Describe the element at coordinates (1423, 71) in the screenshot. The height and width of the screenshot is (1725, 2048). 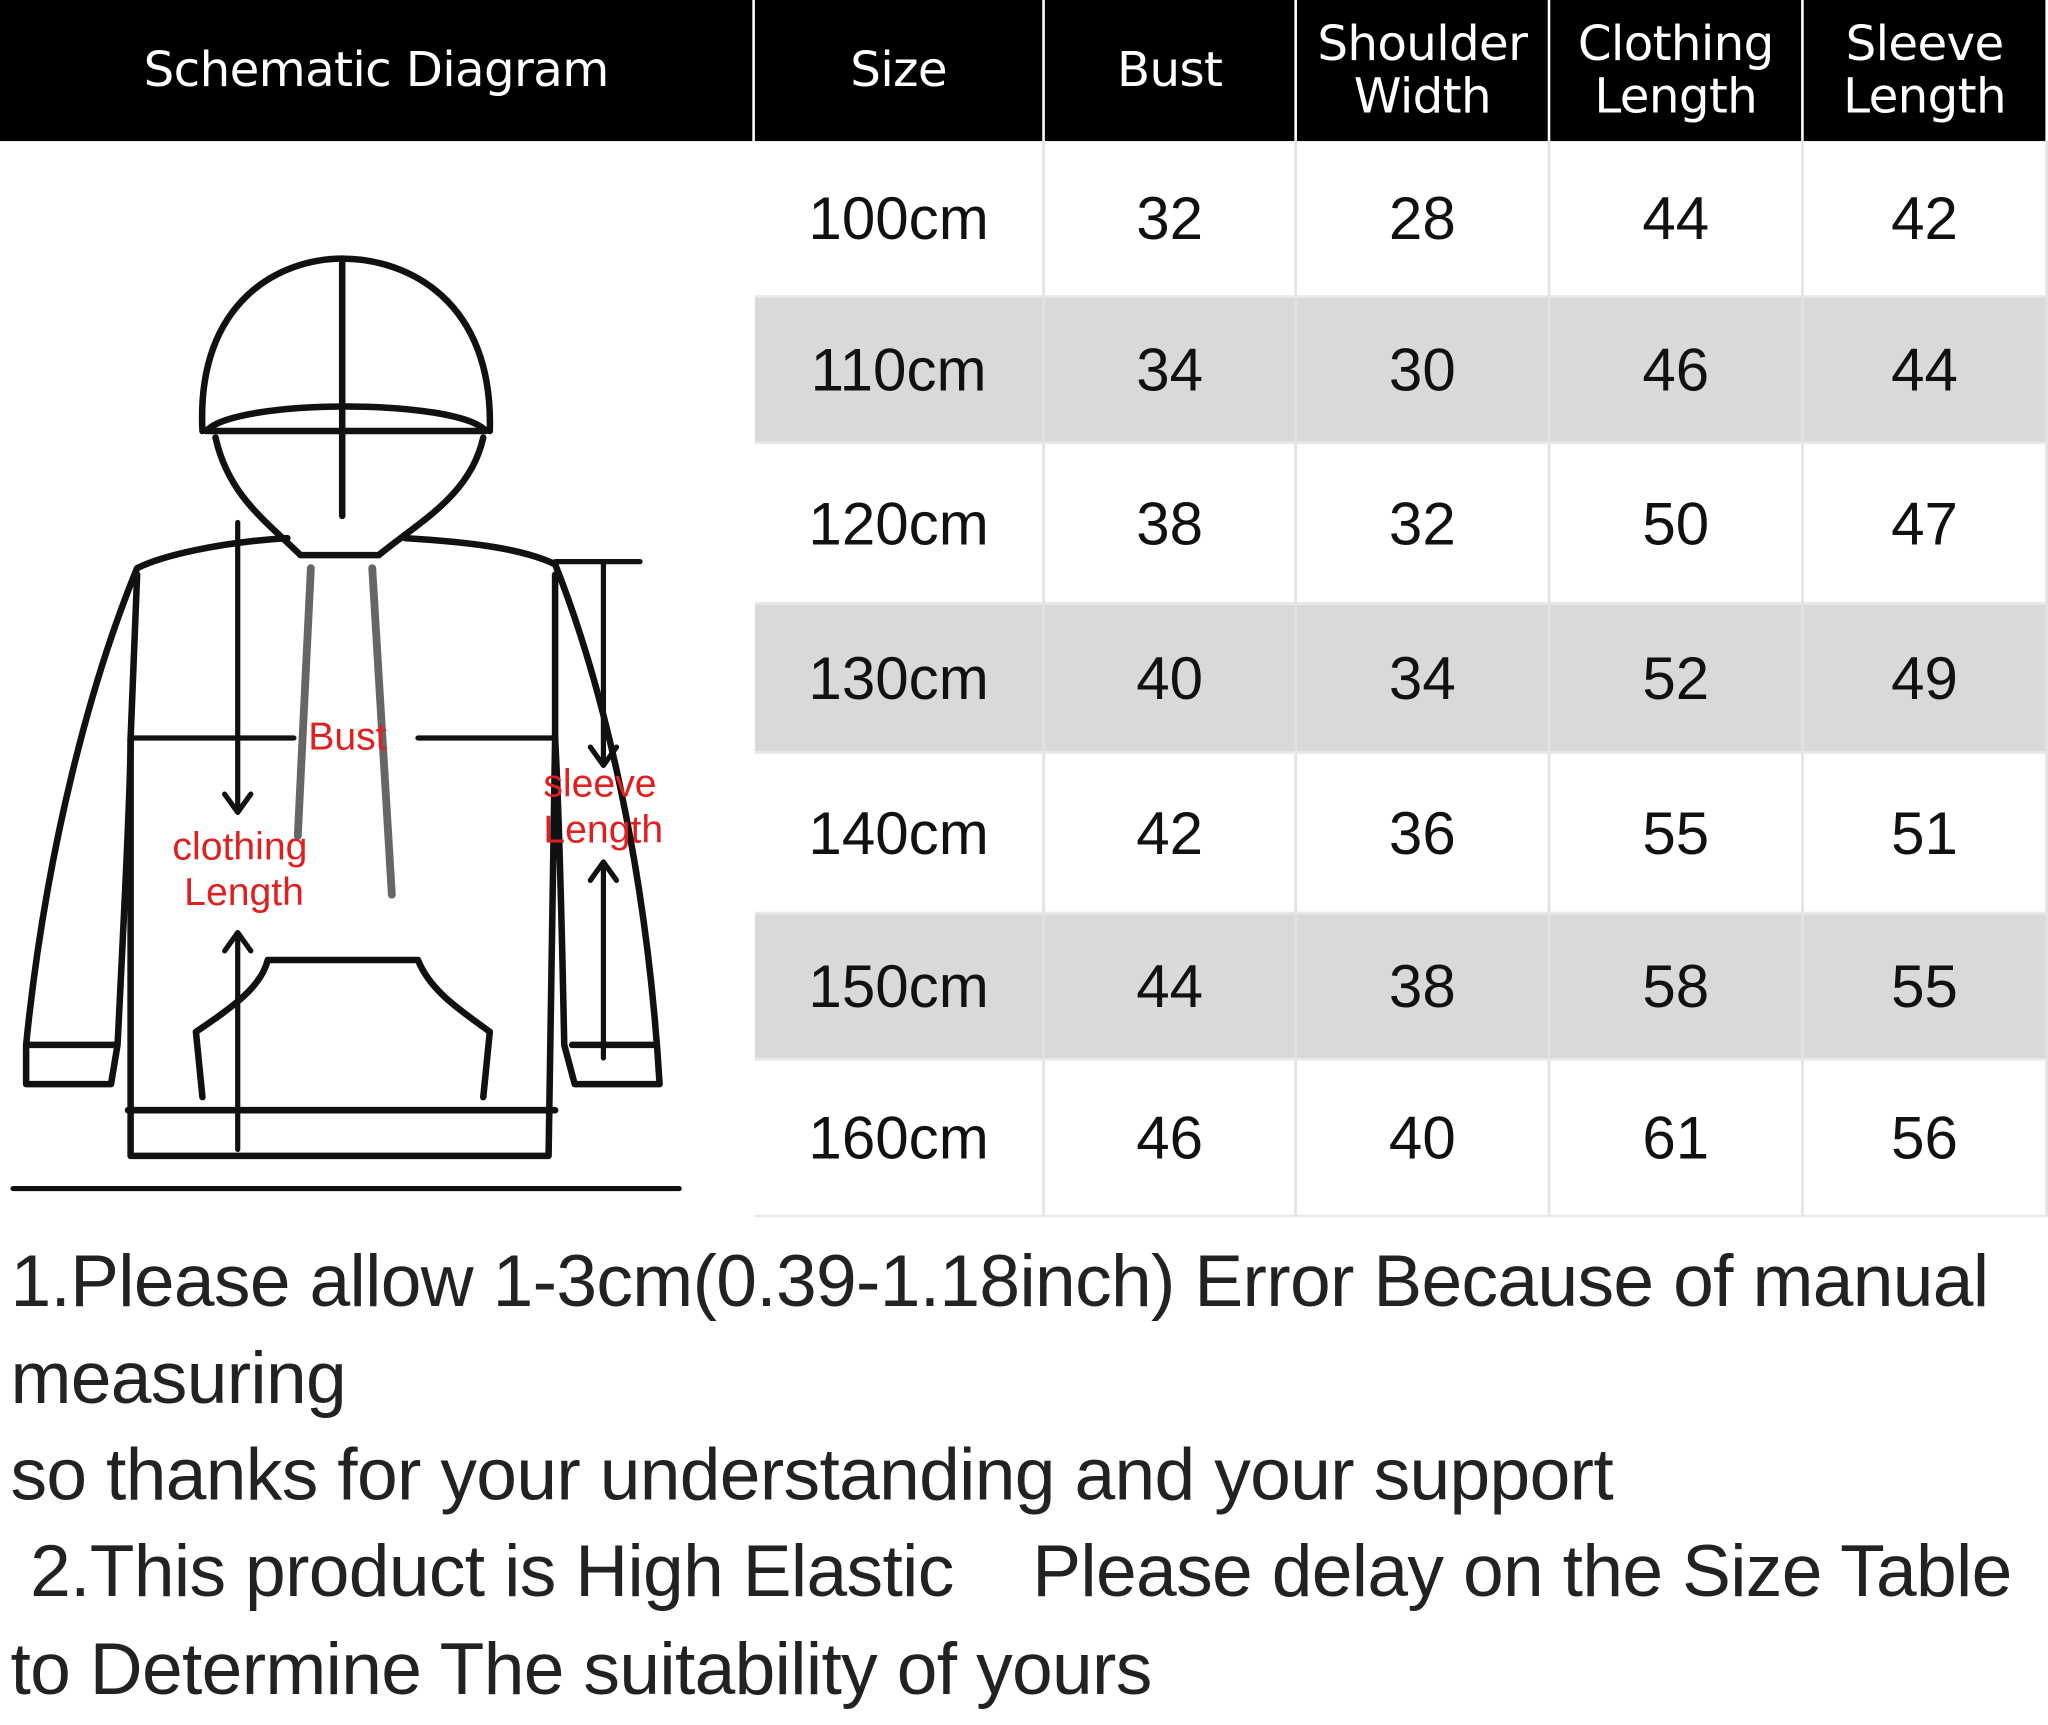
I see `column-header: Shoulder Width` at that location.